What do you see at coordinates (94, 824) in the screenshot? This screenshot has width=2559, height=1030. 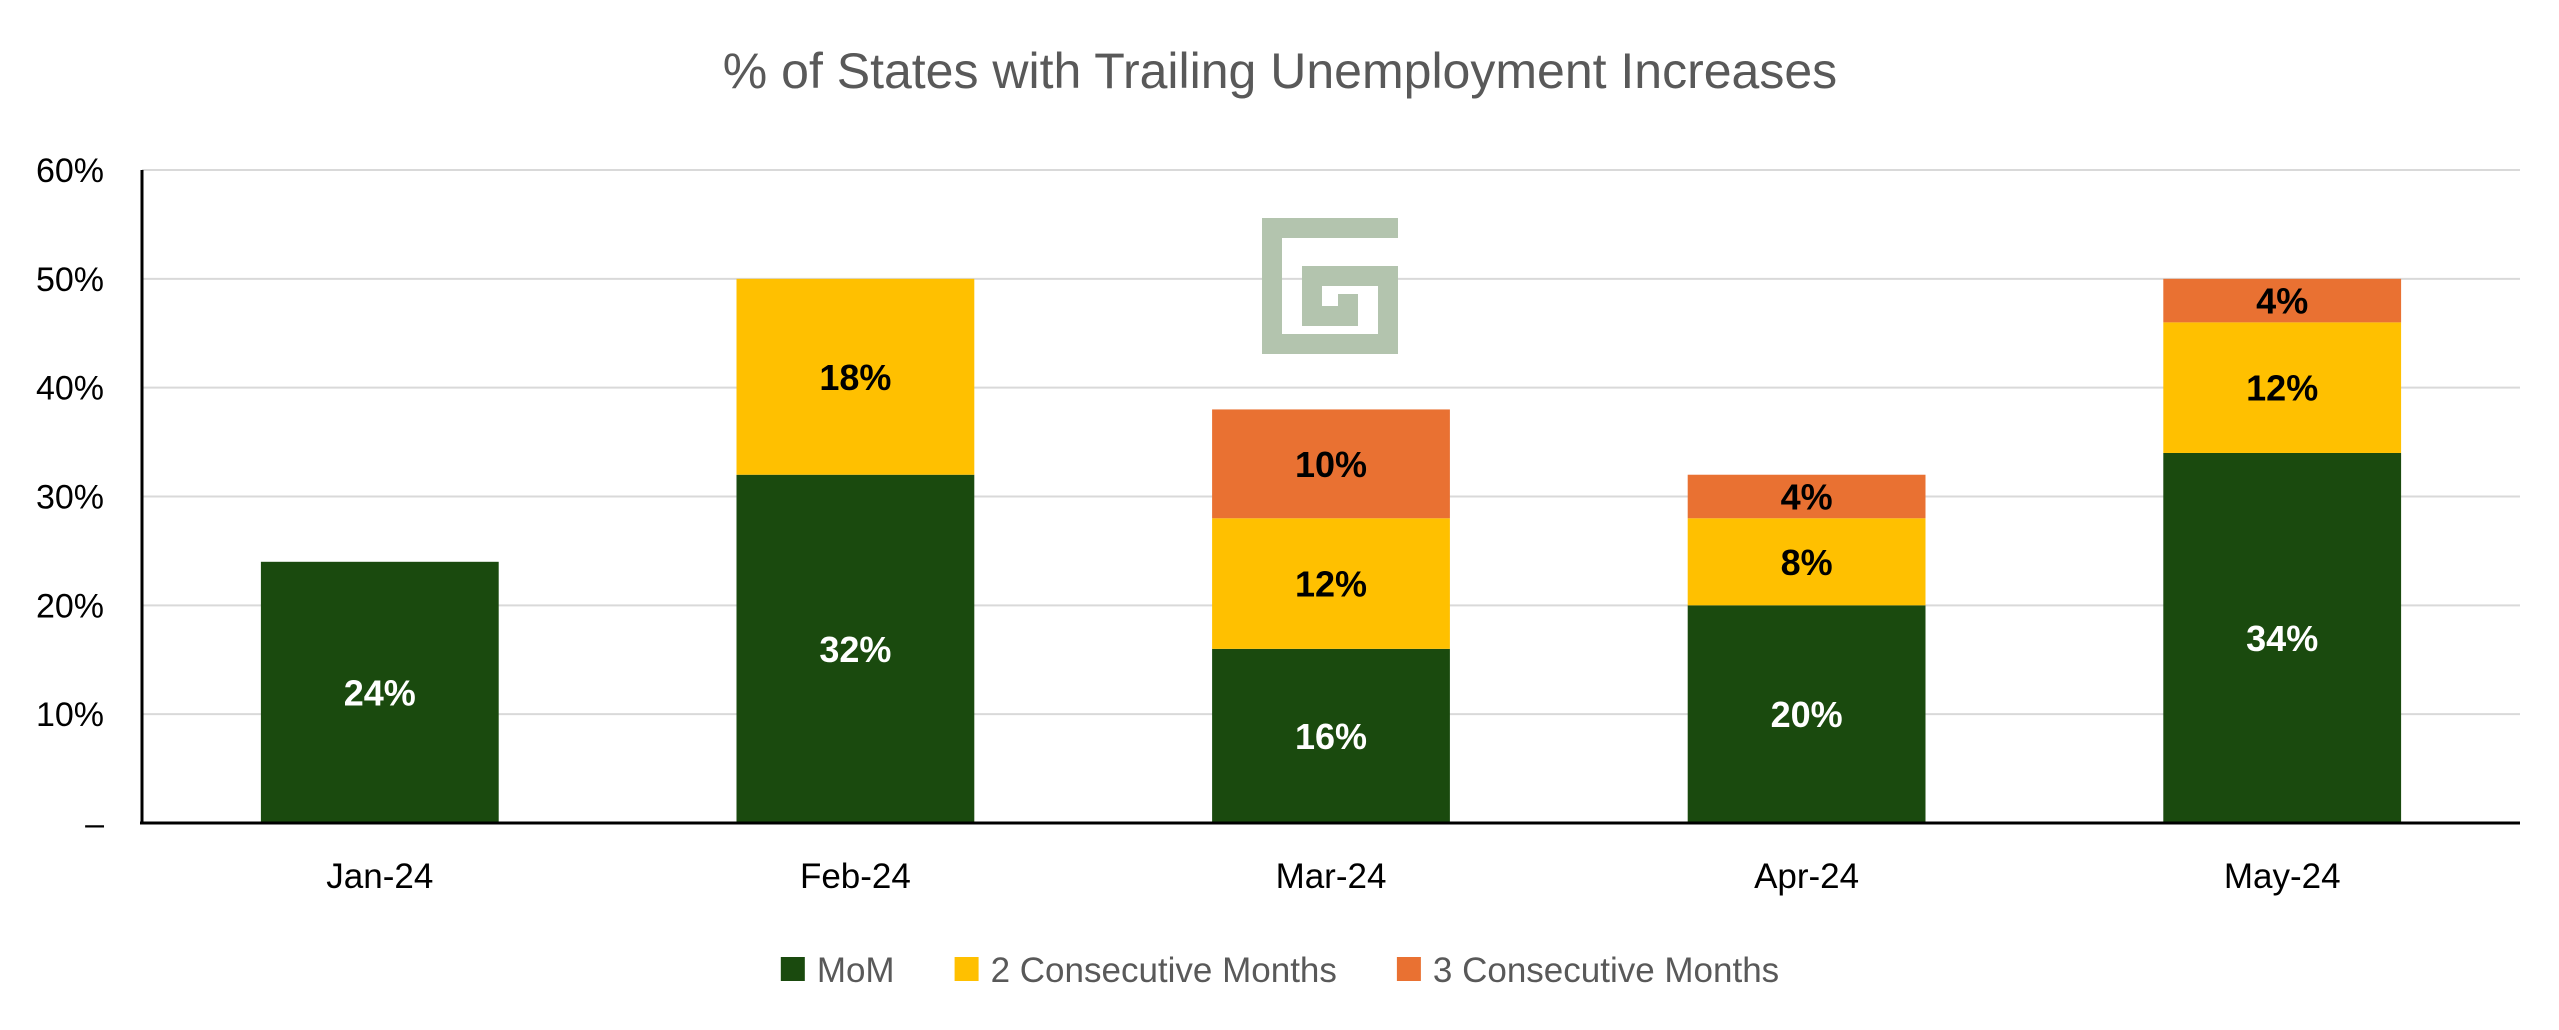 I see `y-tick-label: –` at bounding box center [94, 824].